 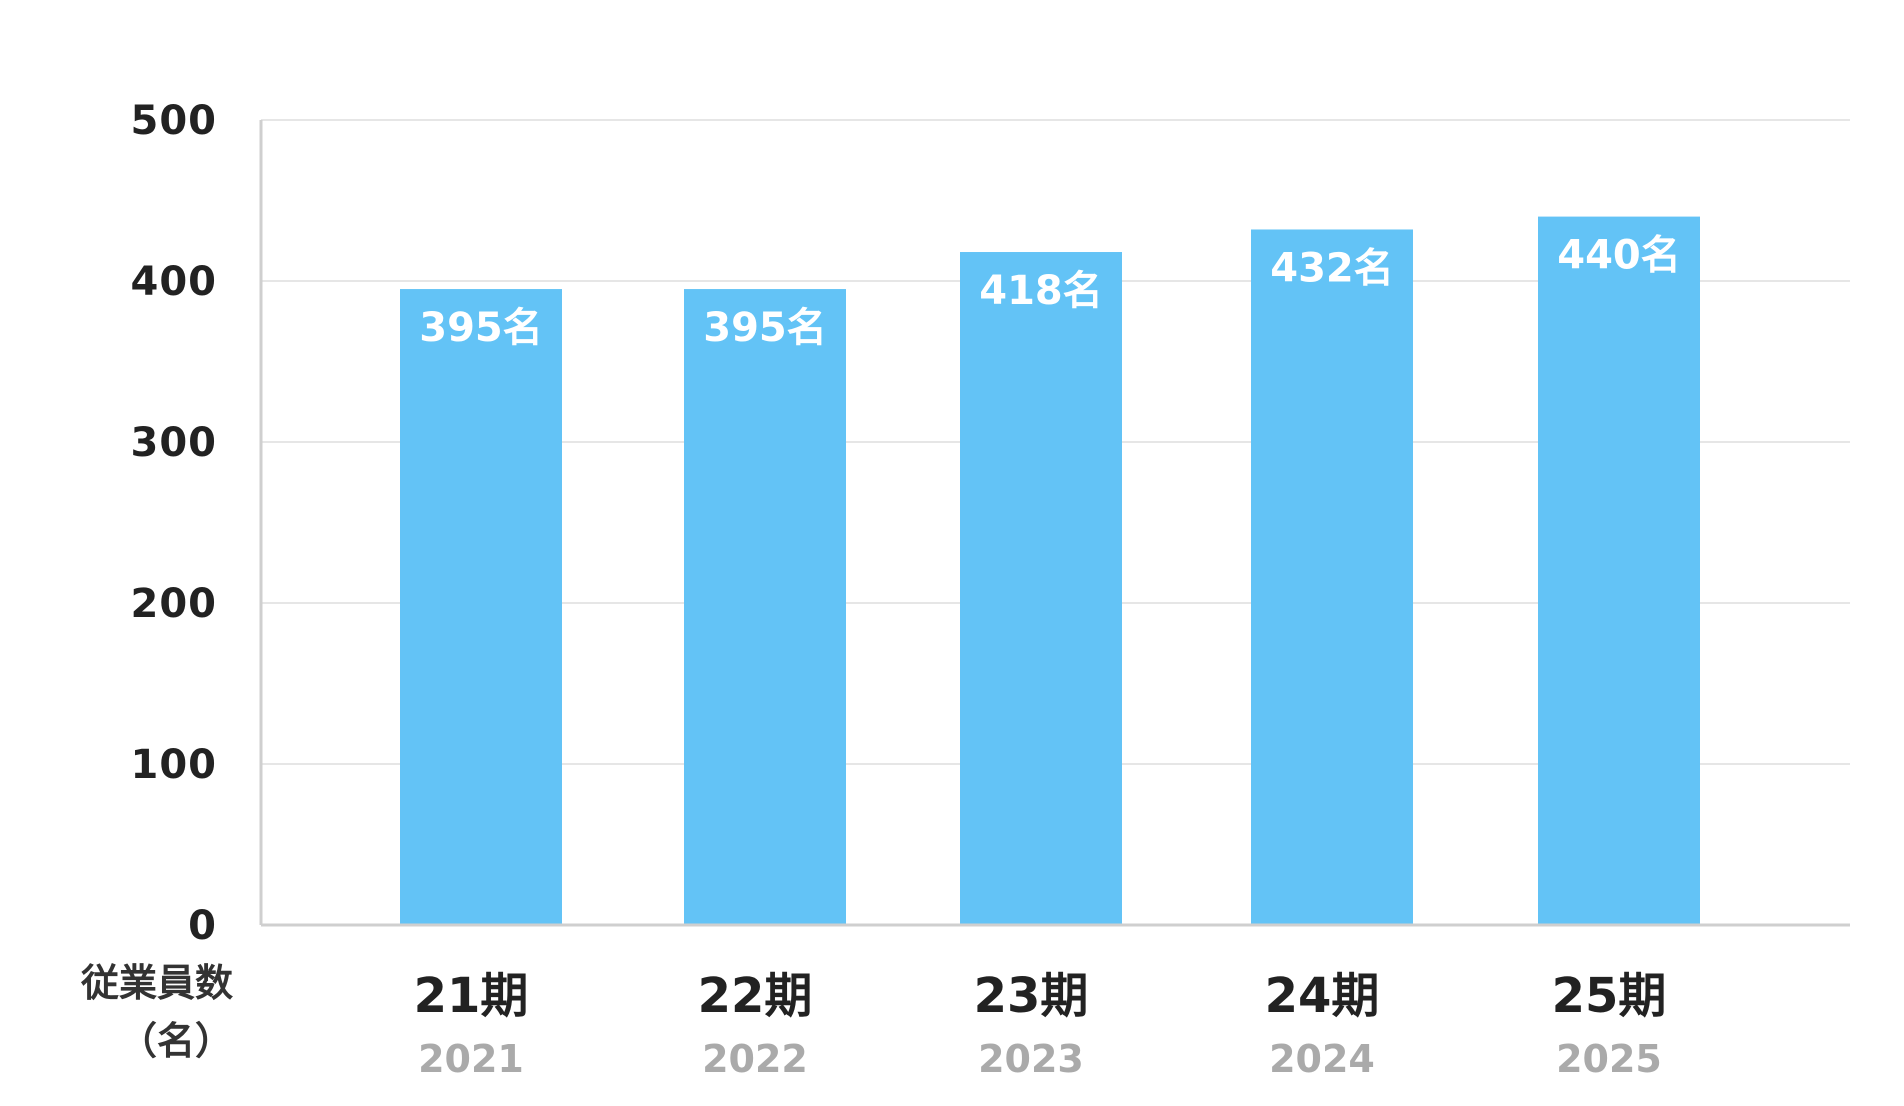 I want to click on y-tick-label: 400, so click(x=174, y=282).